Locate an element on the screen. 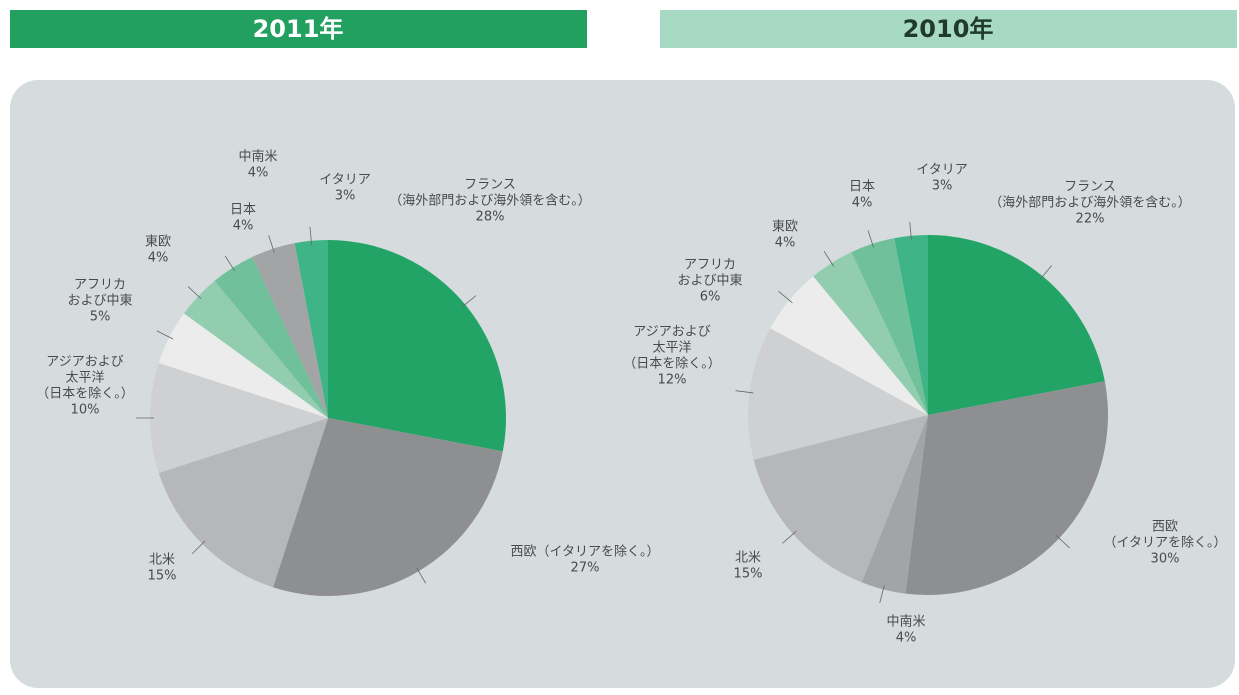 The image size is (1239, 695). slice-value-label: 22% is located at coordinates (1090, 219).